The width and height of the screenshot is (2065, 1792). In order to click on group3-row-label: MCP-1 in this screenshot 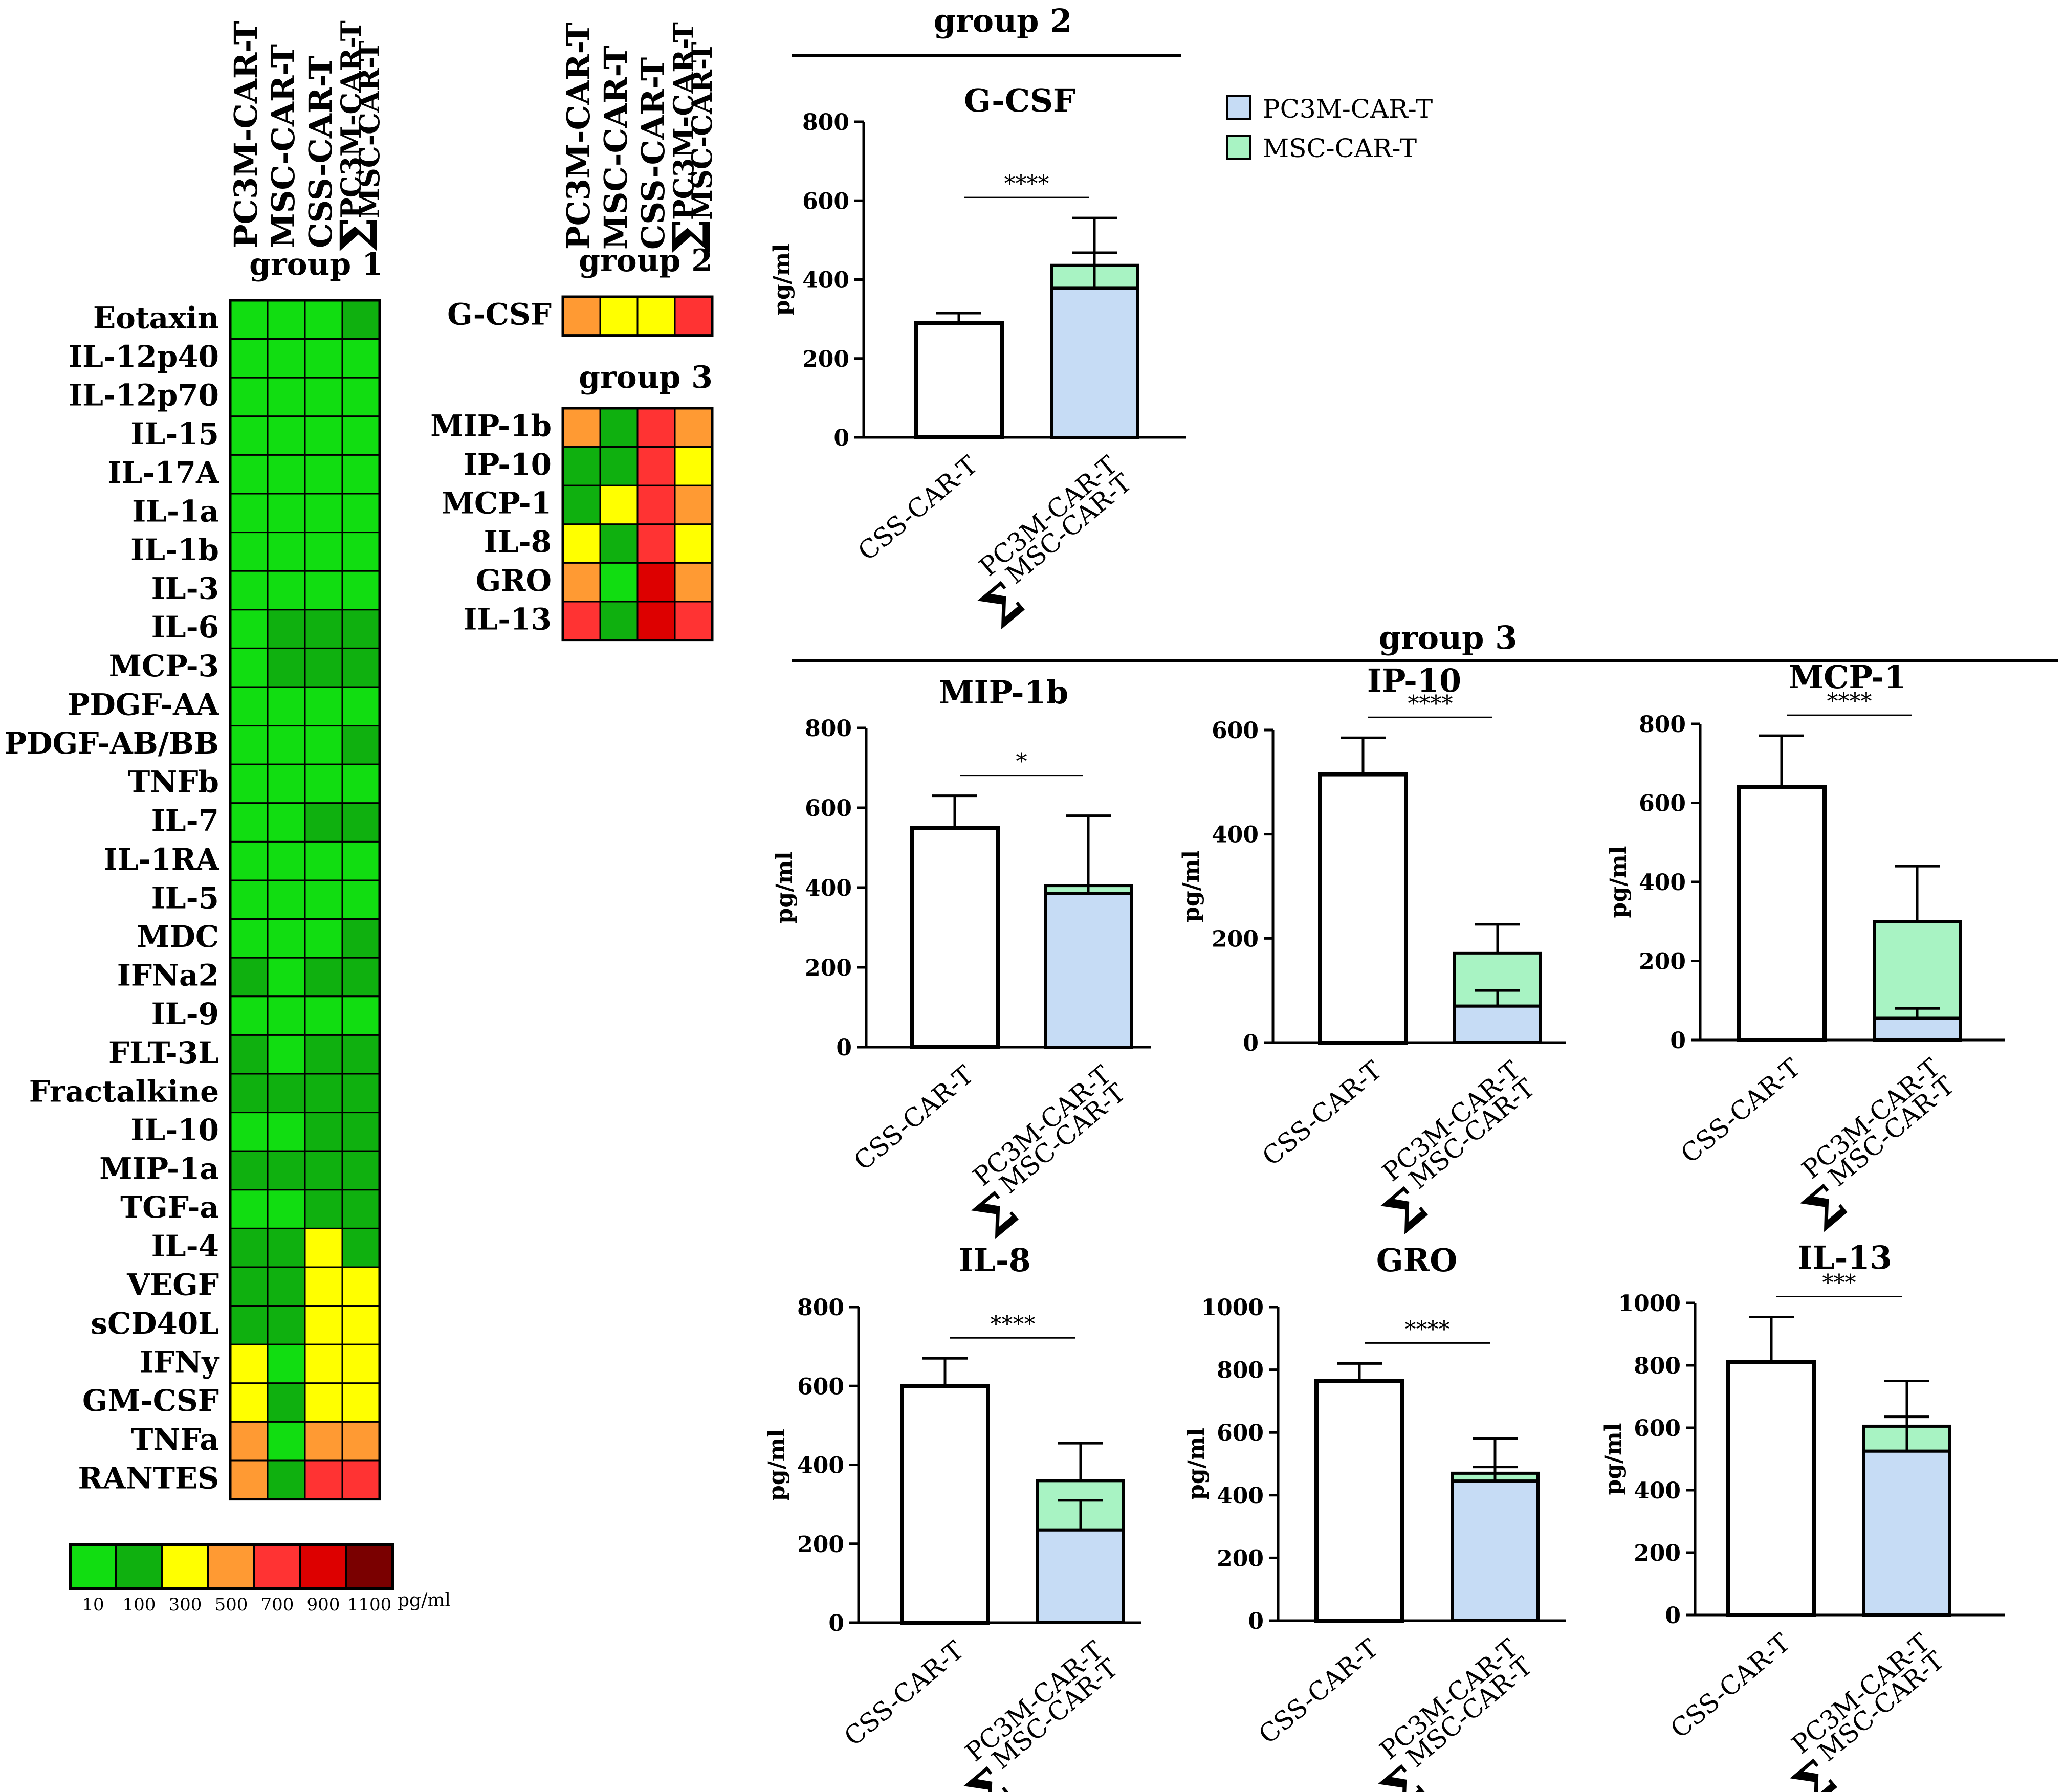, I will do `click(497, 503)`.